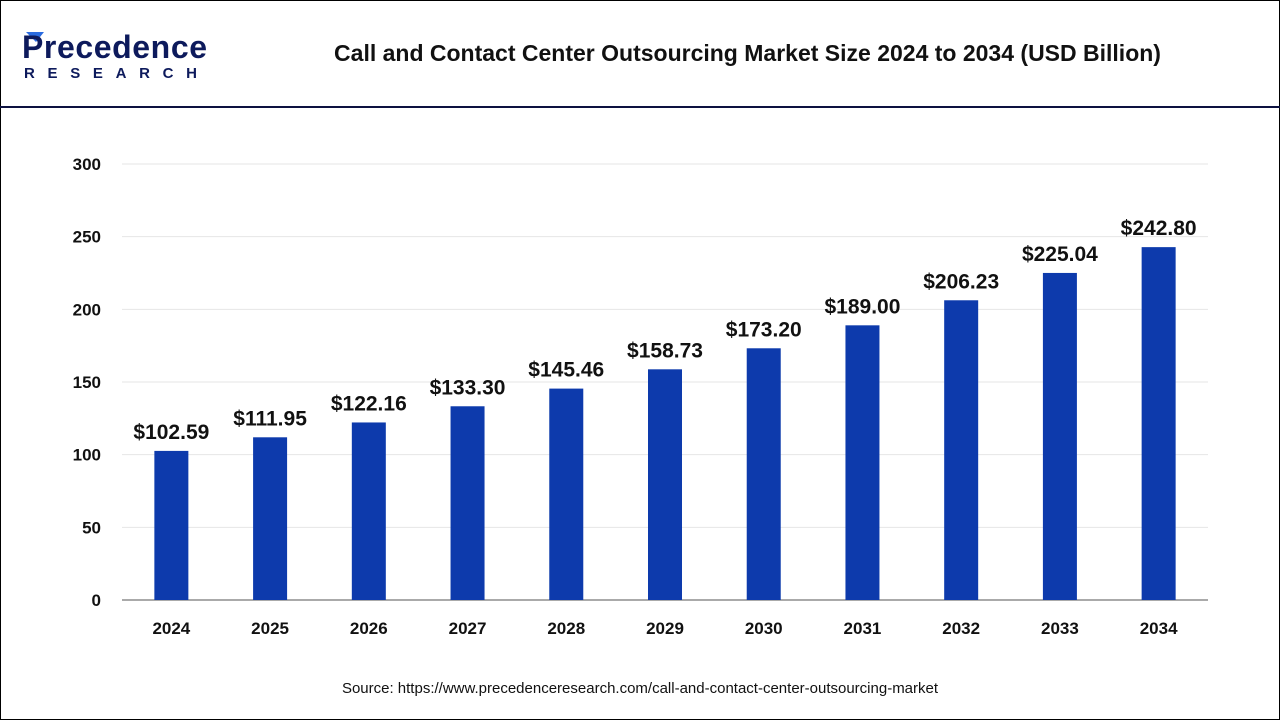 This screenshot has height=720, width=1280. I want to click on data-label-2031: $189.00, so click(862, 306).